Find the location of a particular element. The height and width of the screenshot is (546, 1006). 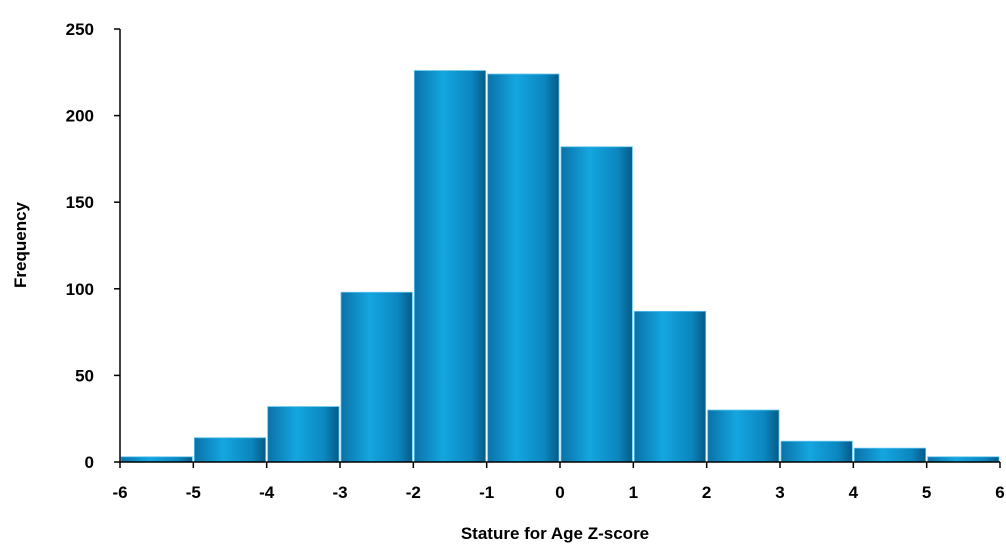

x-tick-label-0: -6 is located at coordinates (119, 492).